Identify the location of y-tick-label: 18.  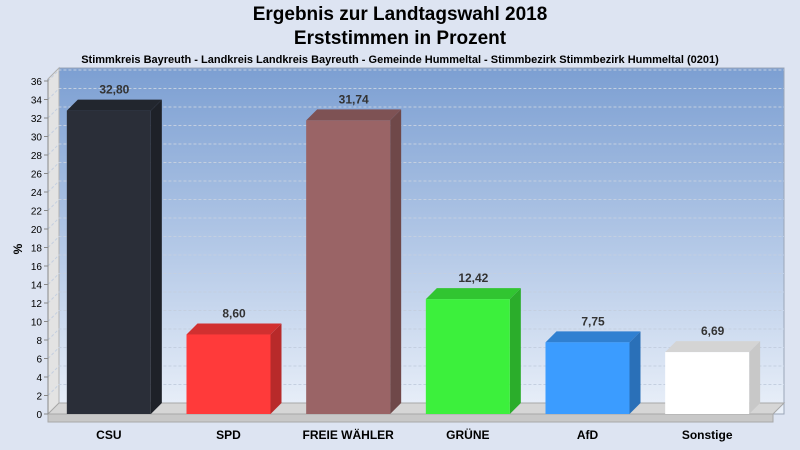
(37, 249).